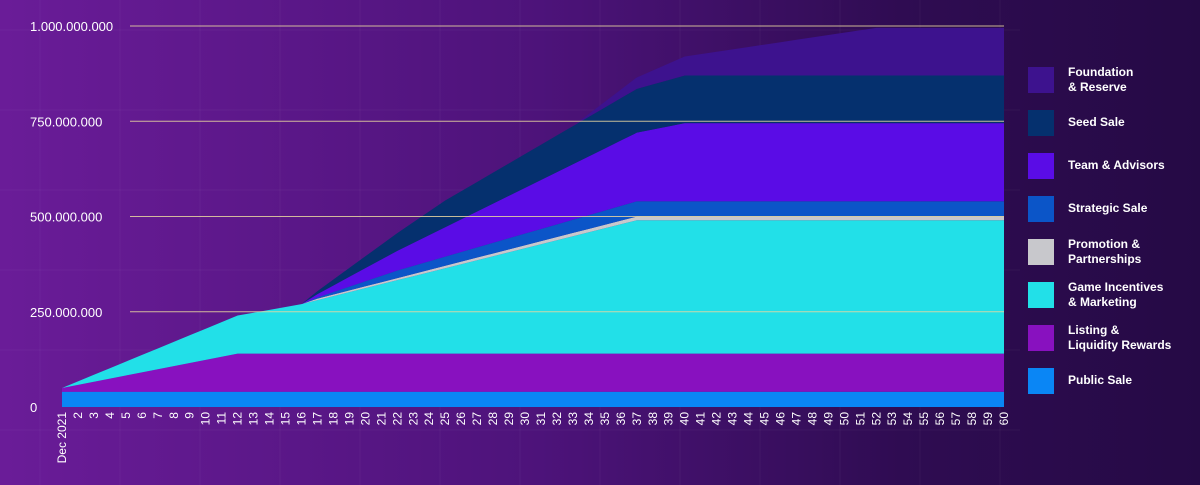 Image resolution: width=1200 pixels, height=485 pixels. What do you see at coordinates (66, 121) in the screenshot?
I see `y-tick-label: 750.000.000` at bounding box center [66, 121].